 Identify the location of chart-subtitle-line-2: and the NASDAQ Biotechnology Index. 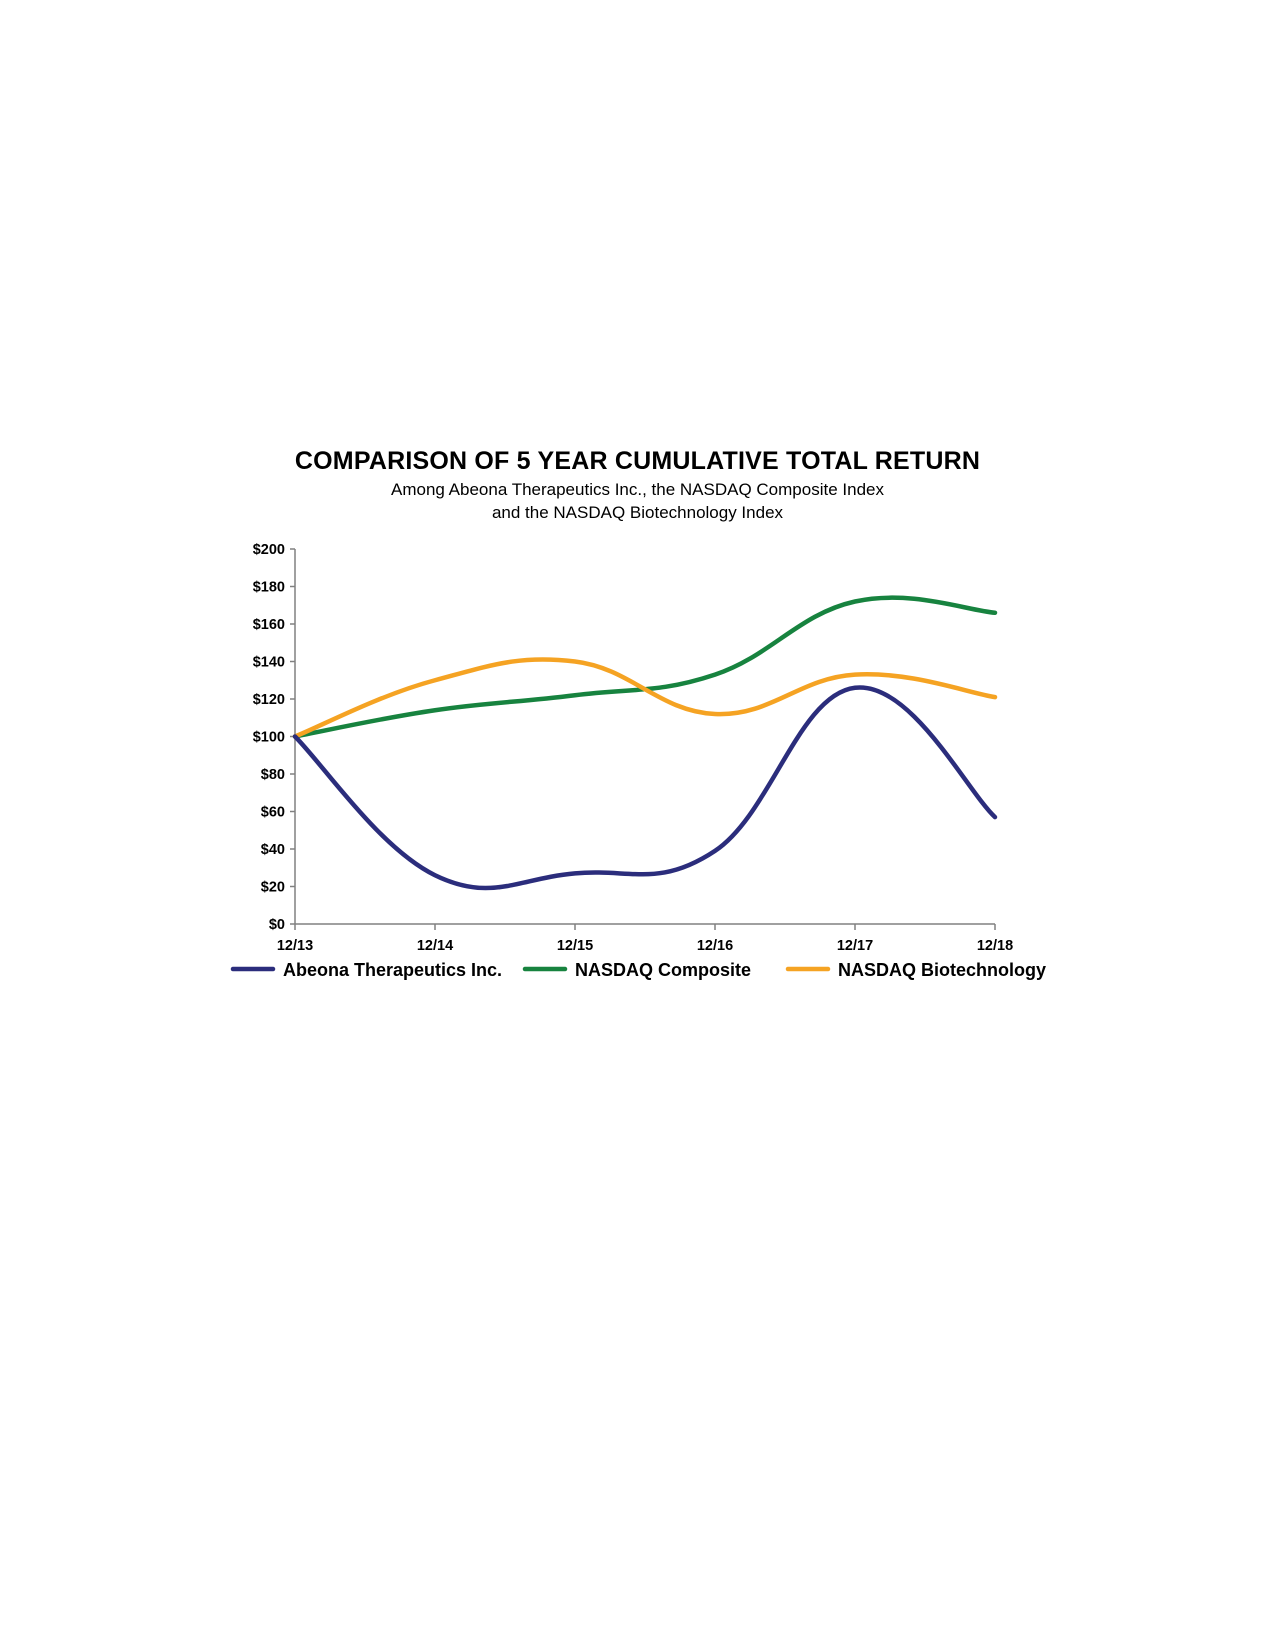
(637, 512).